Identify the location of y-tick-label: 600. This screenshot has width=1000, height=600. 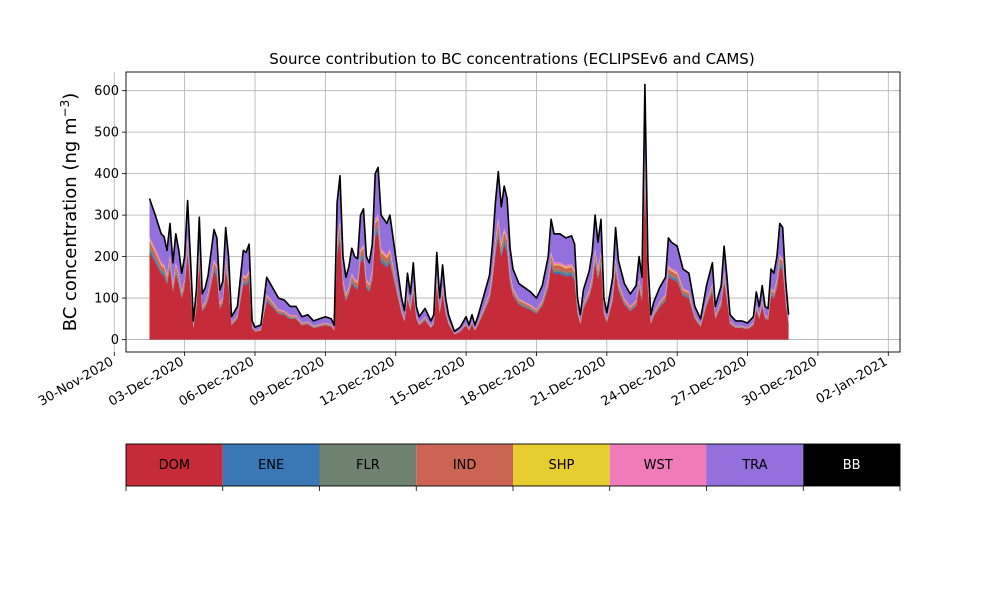
(106, 91).